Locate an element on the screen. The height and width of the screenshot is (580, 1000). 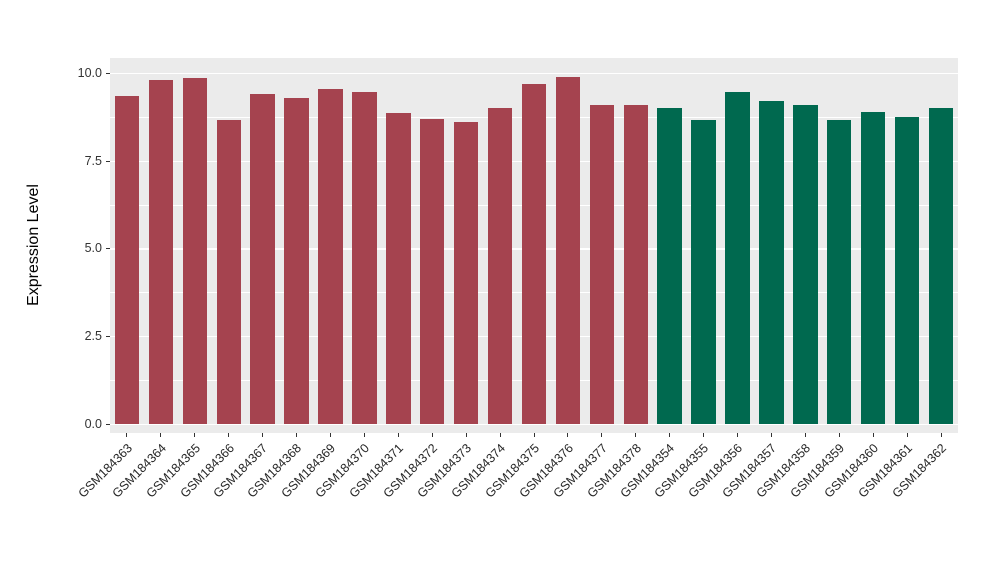
bar-GSM184364 is located at coordinates (161, 252).